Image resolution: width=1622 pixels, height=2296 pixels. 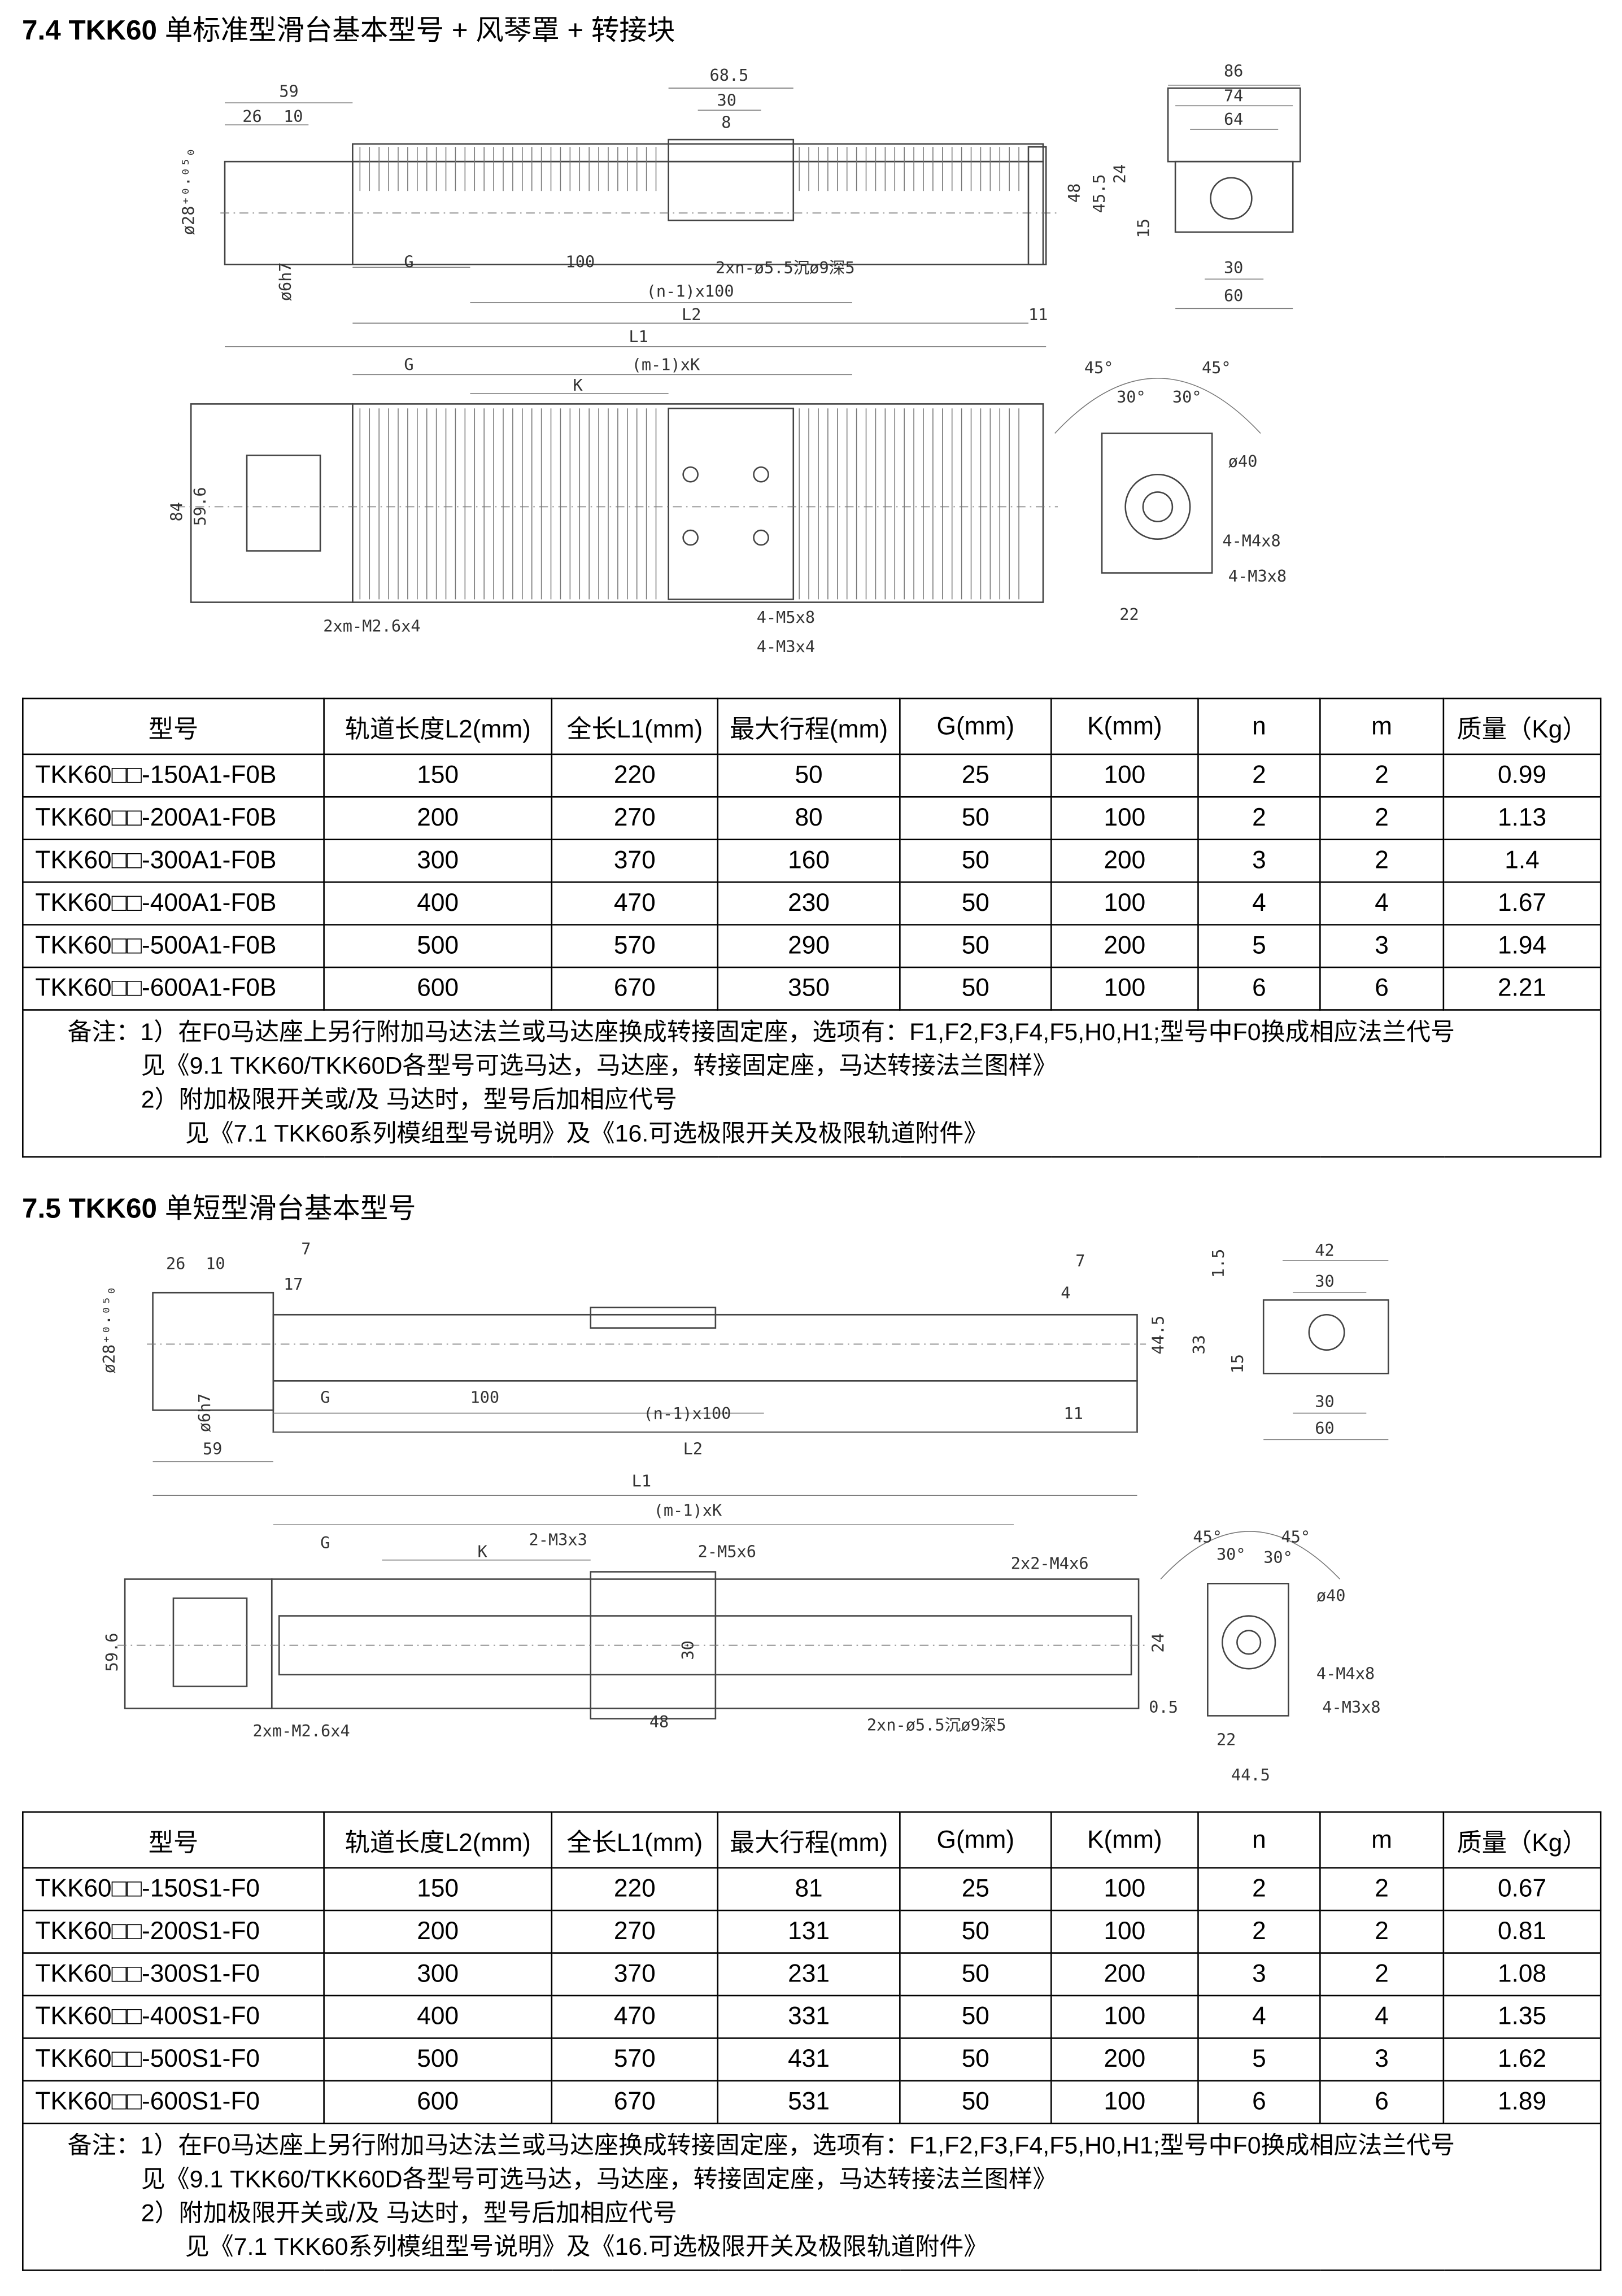 I want to click on dim-33: 33, so click(x=1199, y=1344).